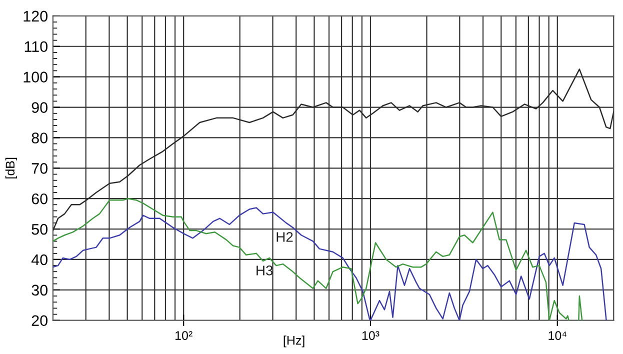 This screenshot has width=623, height=354. Describe the element at coordinates (40, 320) in the screenshot. I see `y-tick-label: 20` at that location.